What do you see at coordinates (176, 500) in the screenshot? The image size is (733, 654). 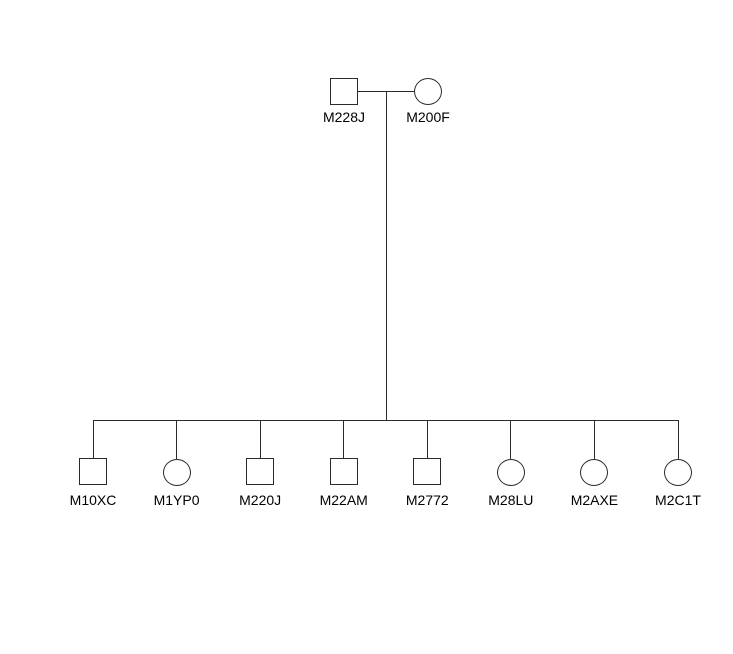 I see `person-label: M1YP0` at bounding box center [176, 500].